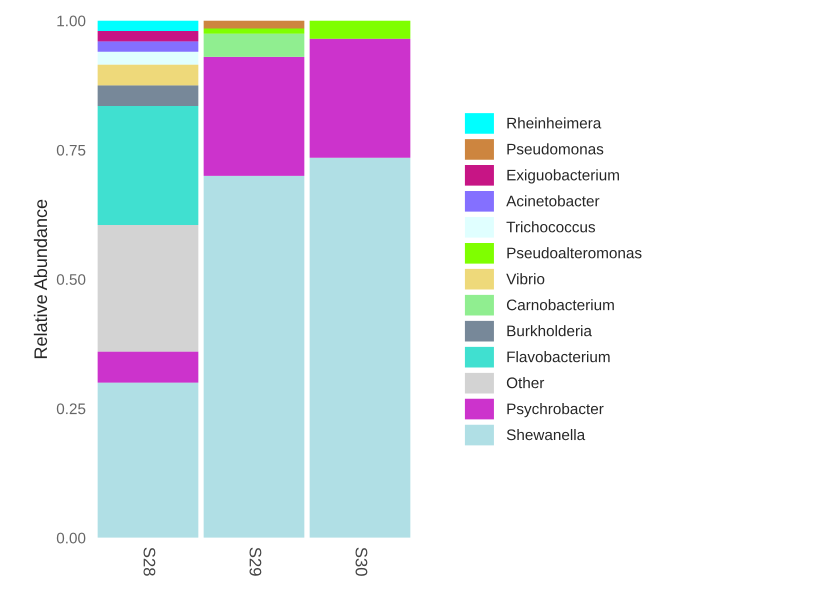 The image size is (826, 591). What do you see at coordinates (560, 304) in the screenshot?
I see `legend-label: Carnobacterium` at bounding box center [560, 304].